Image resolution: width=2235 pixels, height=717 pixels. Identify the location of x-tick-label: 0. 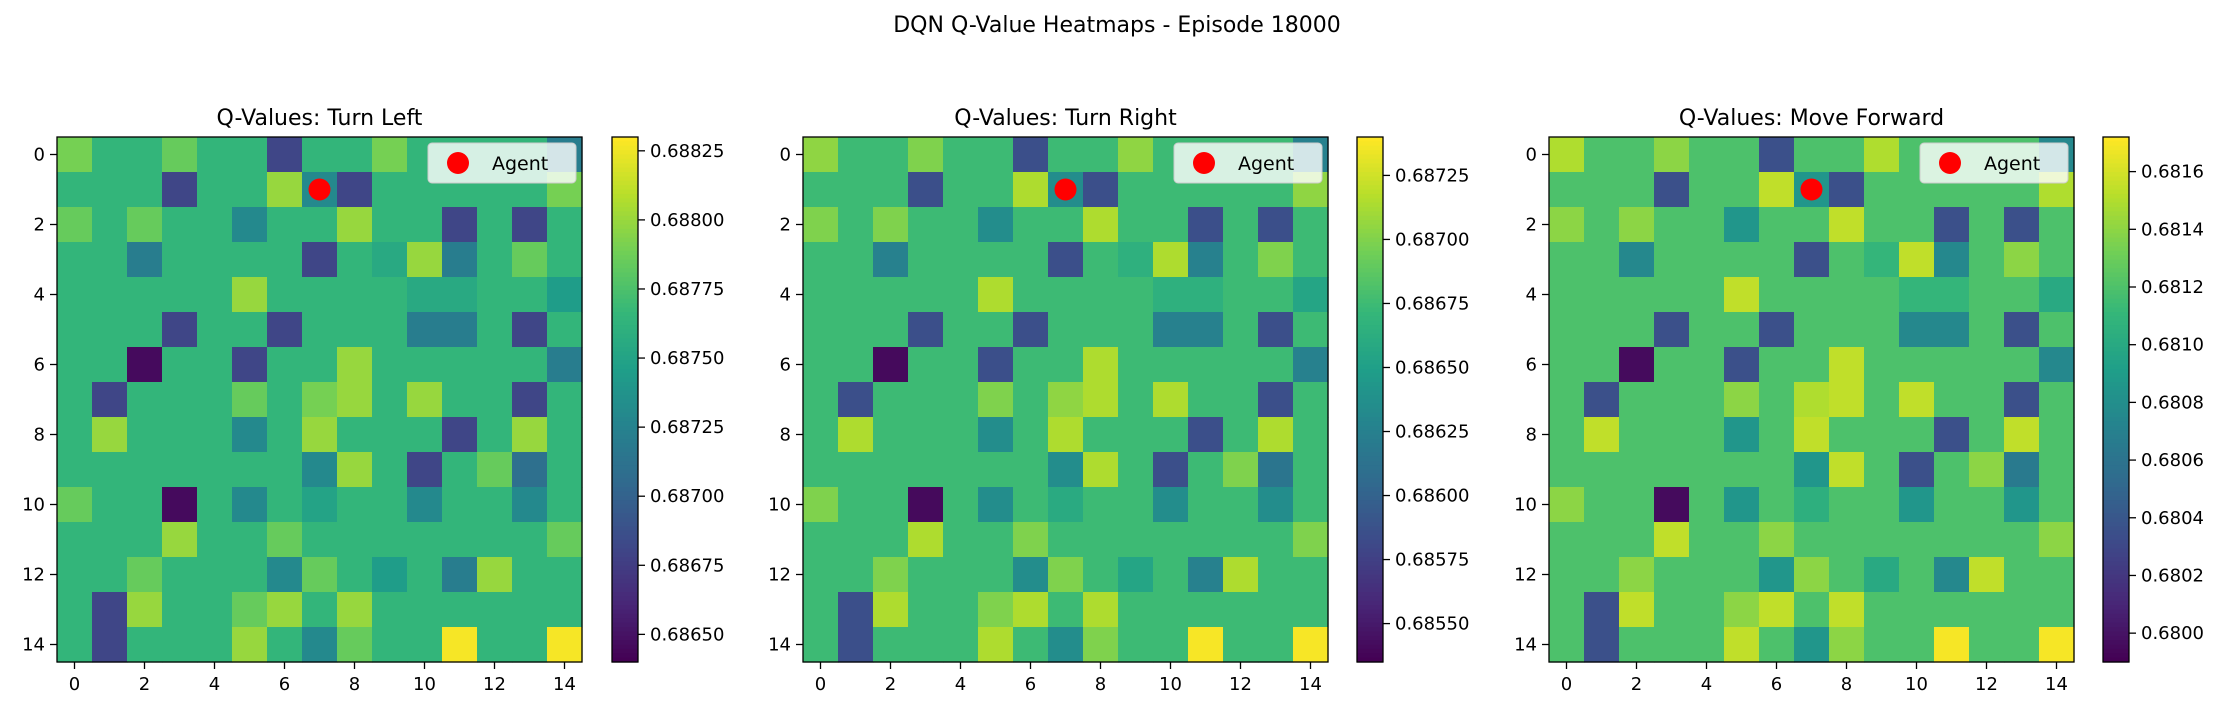
(1566, 684).